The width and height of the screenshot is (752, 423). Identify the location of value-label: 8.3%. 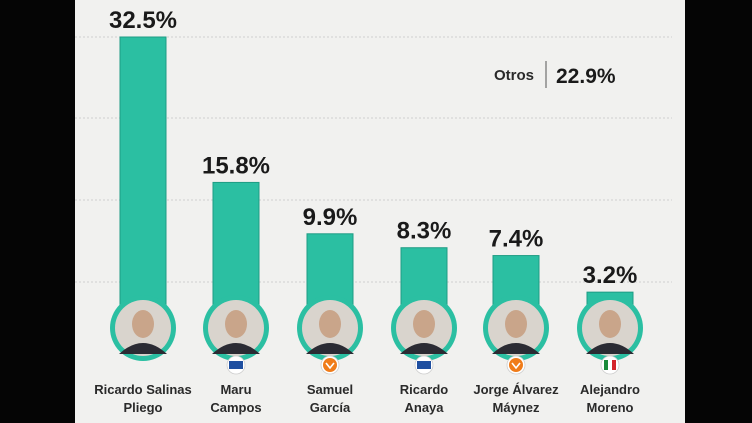
(424, 231).